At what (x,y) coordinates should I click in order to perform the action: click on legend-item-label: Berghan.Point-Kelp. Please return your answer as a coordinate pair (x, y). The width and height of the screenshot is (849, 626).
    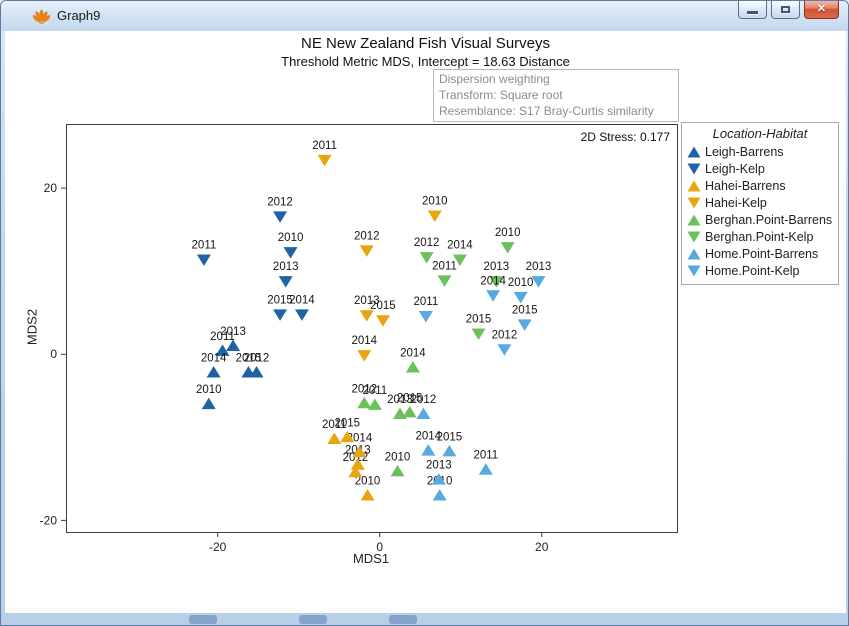
    Looking at the image, I should click on (759, 236).